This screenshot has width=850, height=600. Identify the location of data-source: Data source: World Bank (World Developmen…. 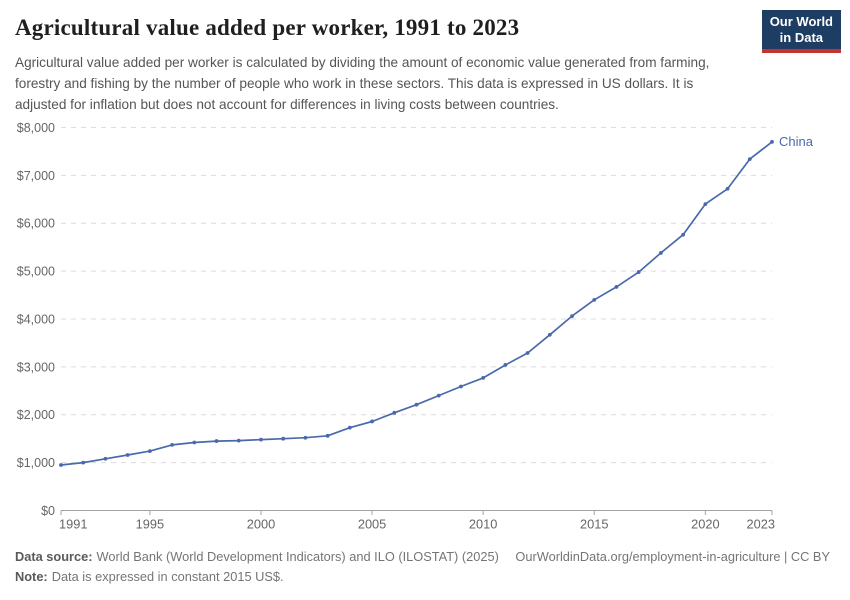
(257, 557).